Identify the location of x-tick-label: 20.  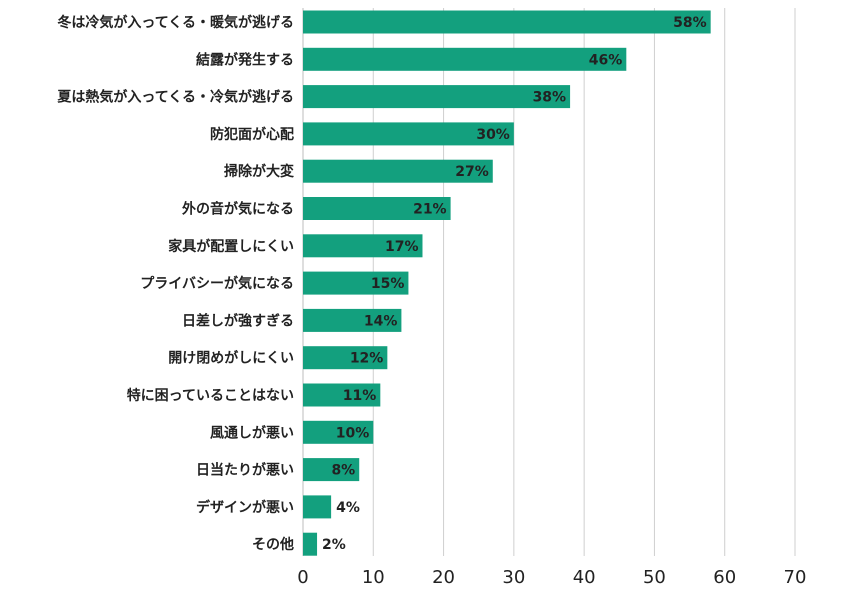
(443, 577).